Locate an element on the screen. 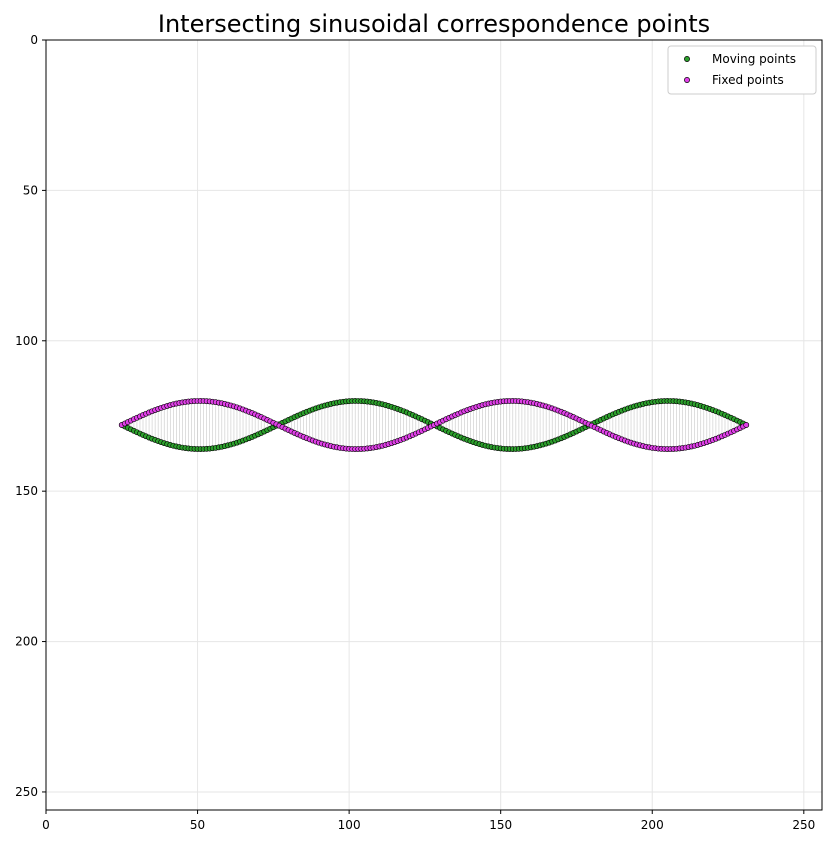 This screenshot has height=844, width=831. x-tick-label: 250 is located at coordinates (803, 825).